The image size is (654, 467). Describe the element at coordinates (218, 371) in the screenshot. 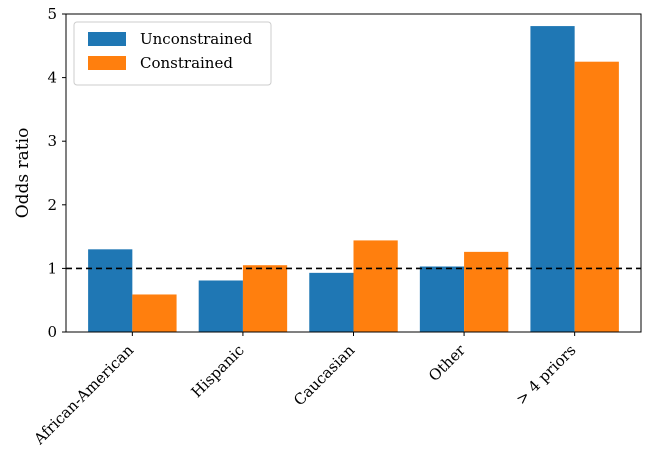

I see `x-tick-label: Hispanic` at that location.